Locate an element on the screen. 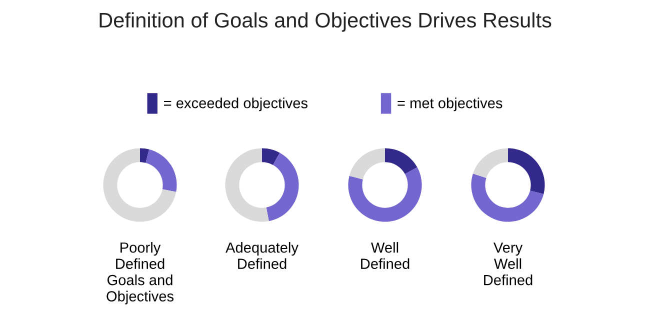 The height and width of the screenshot is (335, 650). text: Poorly Defined Goals and Objectives is located at coordinates (140, 273).